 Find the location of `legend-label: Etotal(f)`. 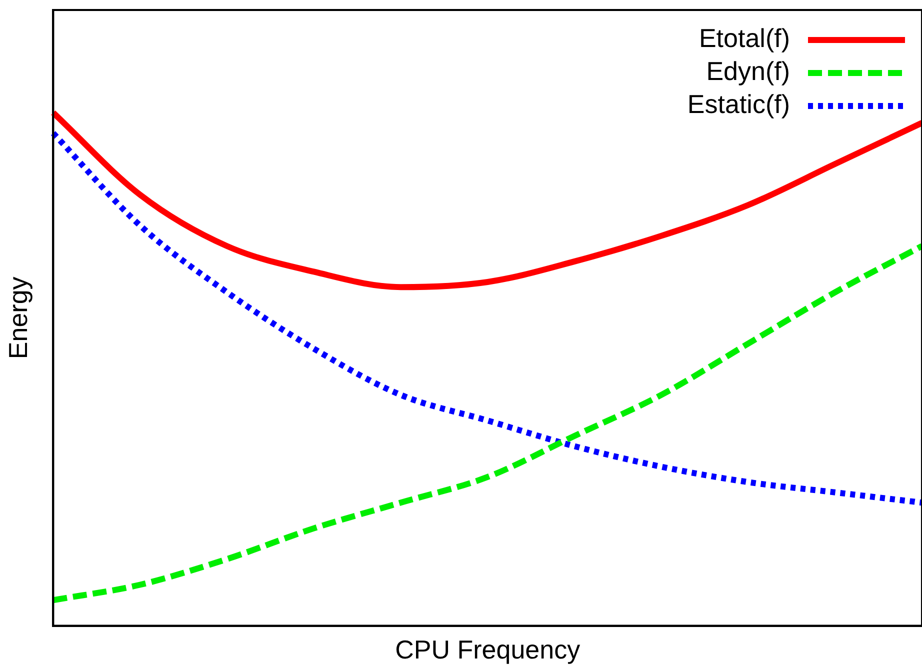

legend-label: Etotal(f) is located at coordinates (744, 38).